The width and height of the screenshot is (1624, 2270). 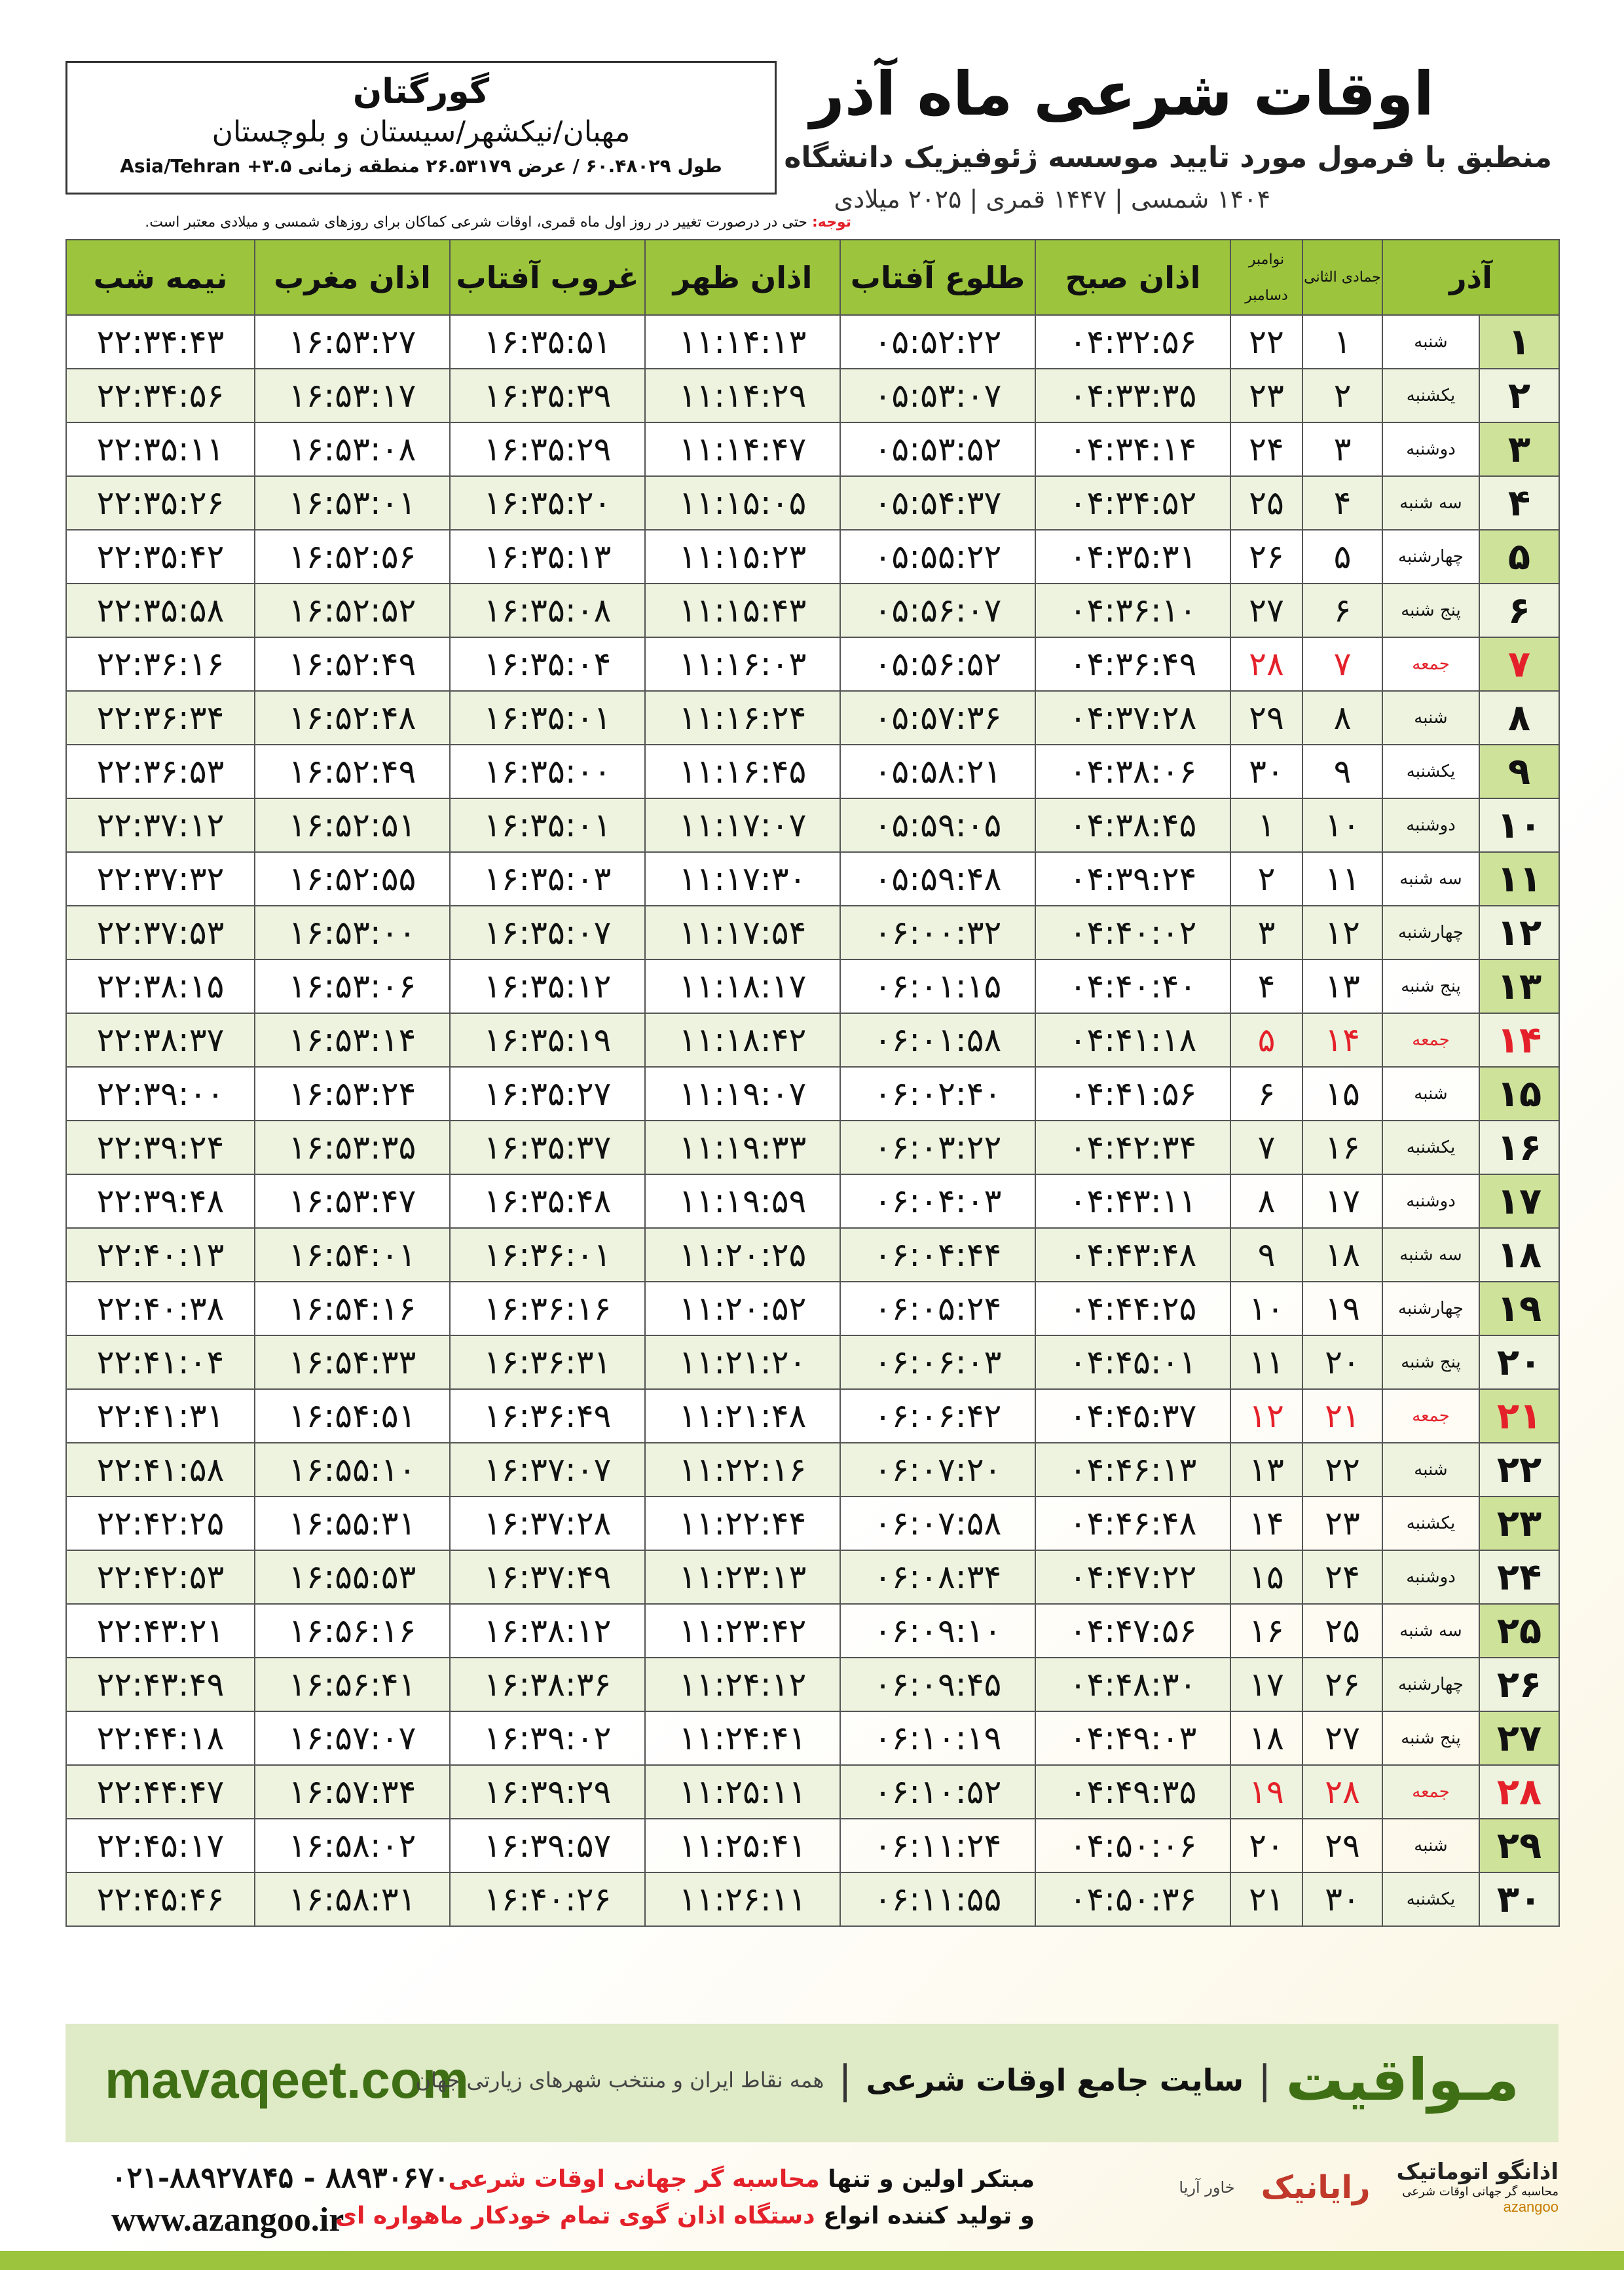 What do you see at coordinates (227, 2220) in the screenshot?
I see `website: www.azangoo.ir` at bounding box center [227, 2220].